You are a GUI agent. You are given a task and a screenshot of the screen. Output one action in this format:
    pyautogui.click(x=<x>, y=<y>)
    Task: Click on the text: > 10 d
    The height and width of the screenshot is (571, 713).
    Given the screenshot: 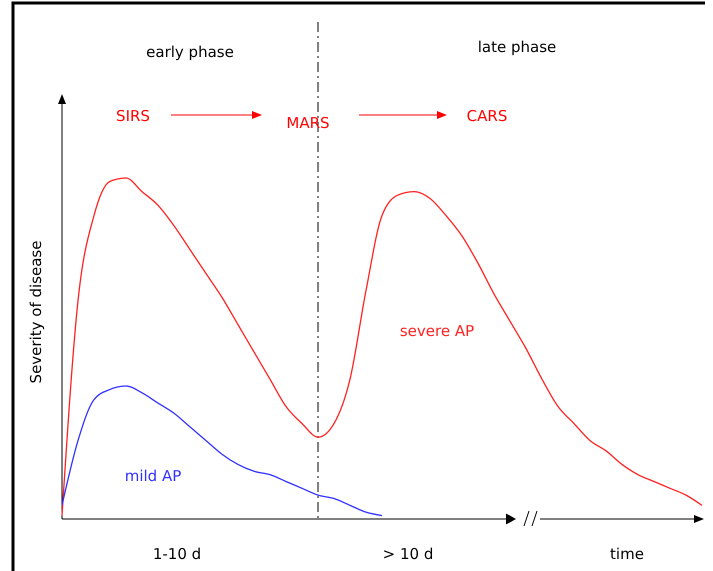 What is the action you would take?
    pyautogui.click(x=408, y=554)
    